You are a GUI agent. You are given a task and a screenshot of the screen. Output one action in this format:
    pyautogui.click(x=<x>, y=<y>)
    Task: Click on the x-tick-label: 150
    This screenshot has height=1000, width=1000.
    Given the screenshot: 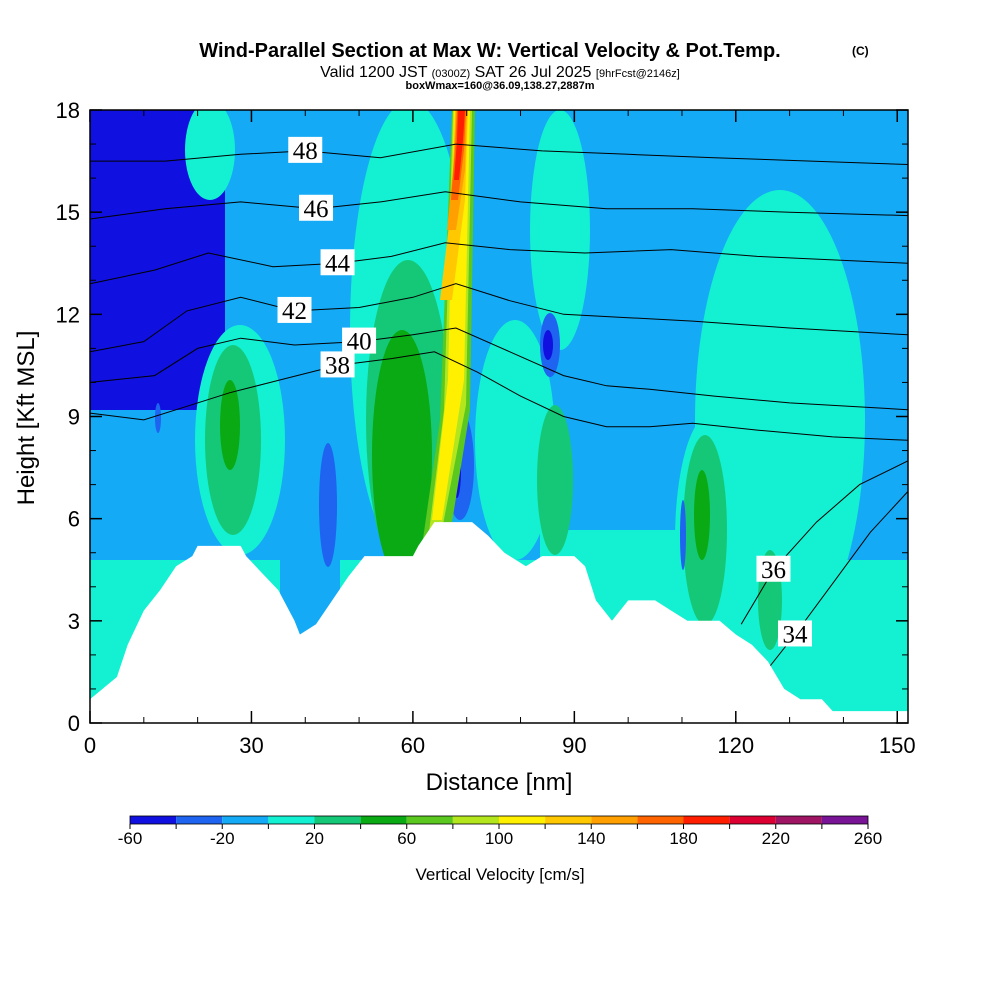 What is the action you would take?
    pyautogui.click(x=897, y=745)
    